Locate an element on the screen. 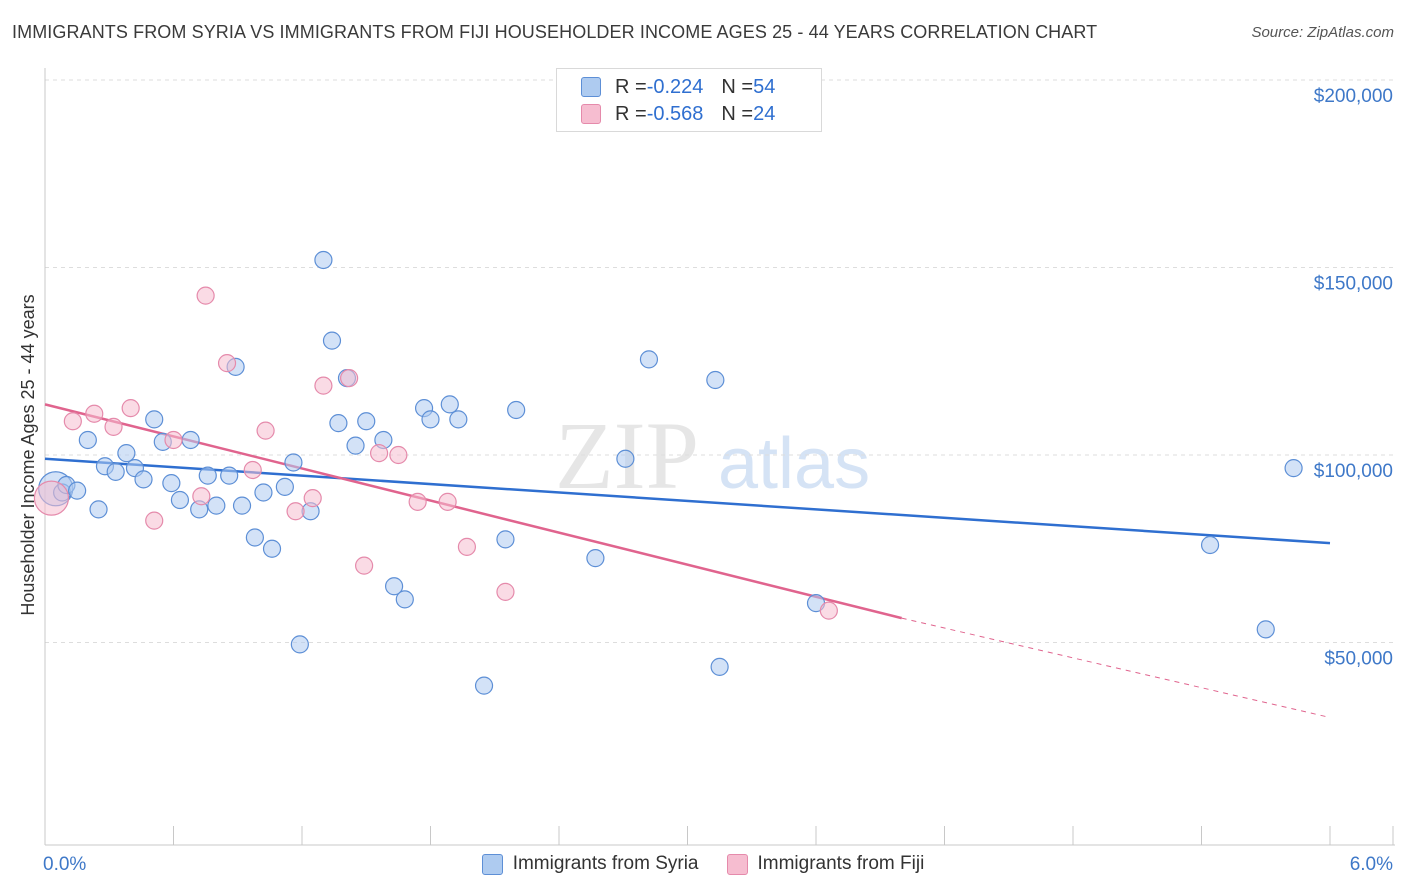  legend-row-syria: R = -0.224 N = 54 is located at coordinates (678, 87).